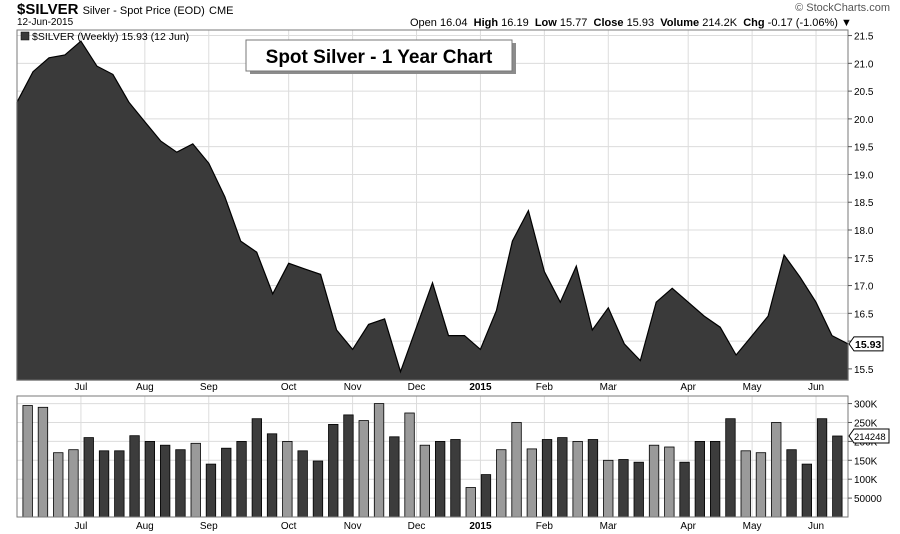  I want to click on volume-tick-label: 150K, so click(866, 461).